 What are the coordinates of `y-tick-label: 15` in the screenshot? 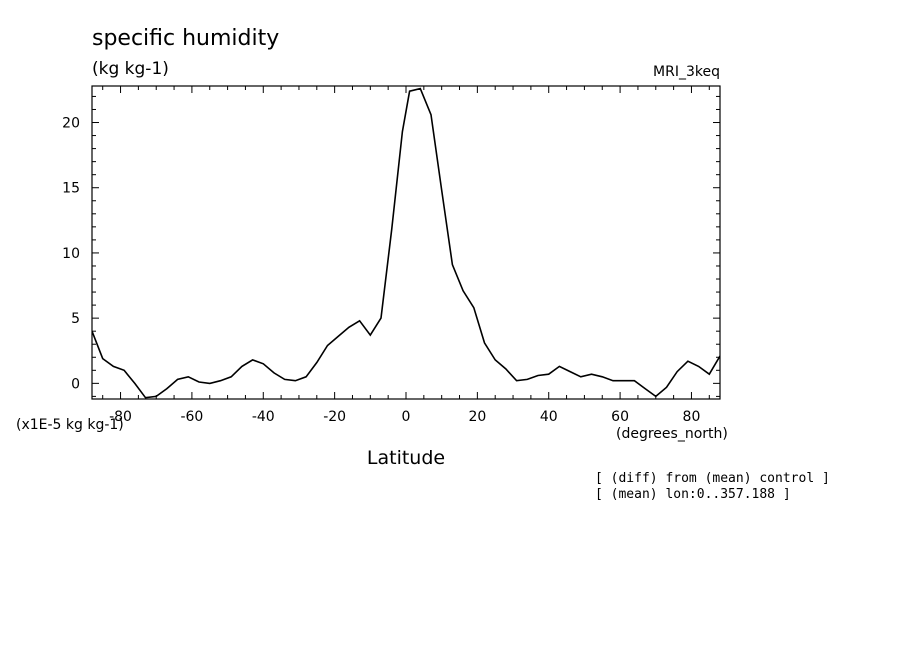 It's located at (71, 189).